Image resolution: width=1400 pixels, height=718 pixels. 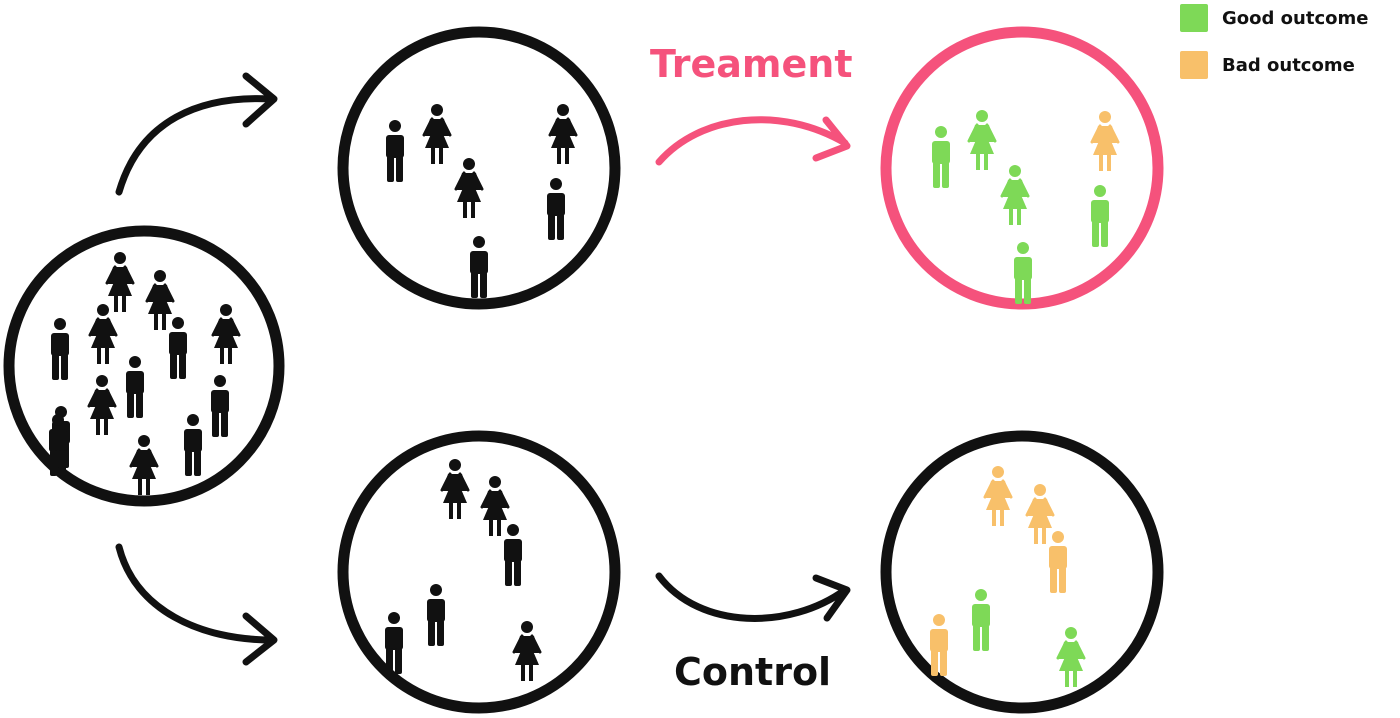 What do you see at coordinates (752, 597) in the screenshot?
I see `control-arrow` at bounding box center [752, 597].